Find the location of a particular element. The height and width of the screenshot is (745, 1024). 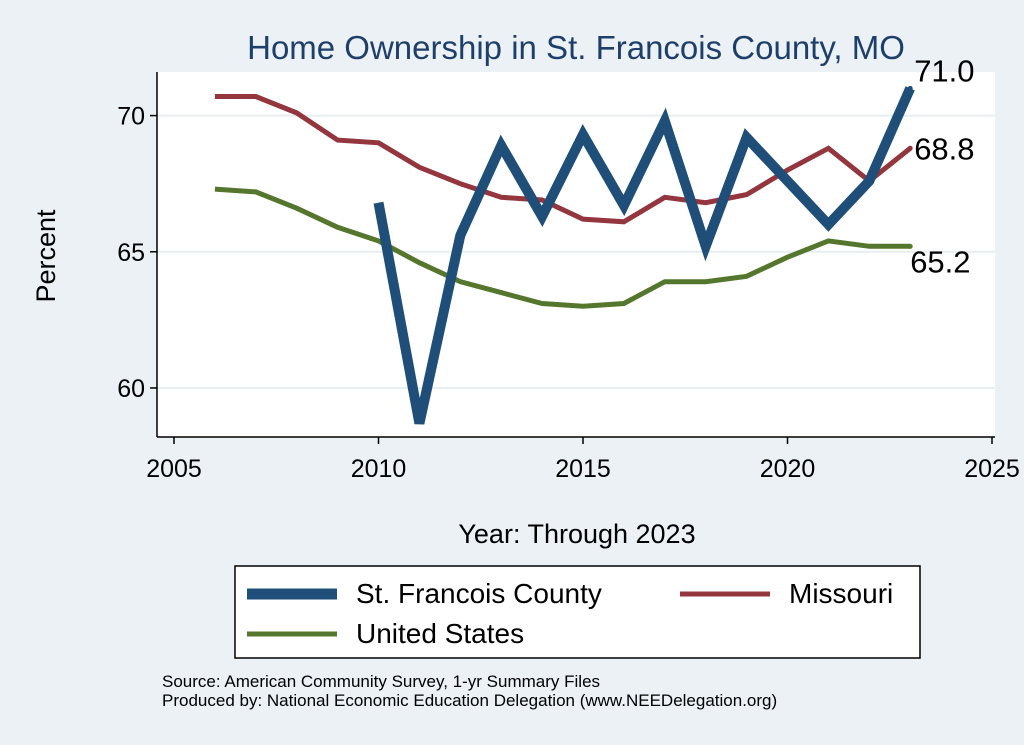

end-label-united-states: 65.2 is located at coordinates (940, 261).